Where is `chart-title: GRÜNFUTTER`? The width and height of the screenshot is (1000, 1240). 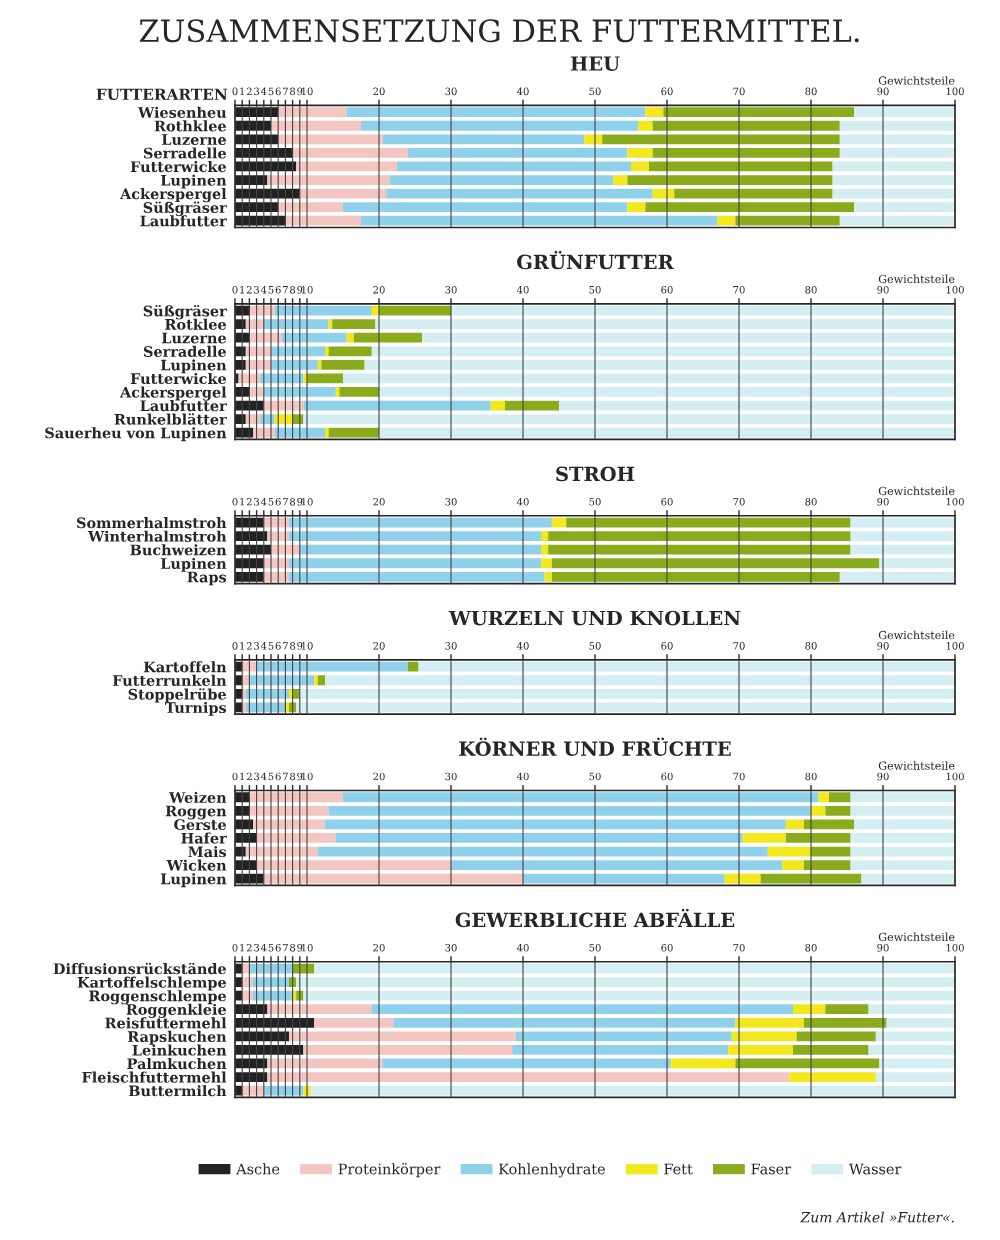 chart-title: GRÜNFUTTER is located at coordinates (595, 260).